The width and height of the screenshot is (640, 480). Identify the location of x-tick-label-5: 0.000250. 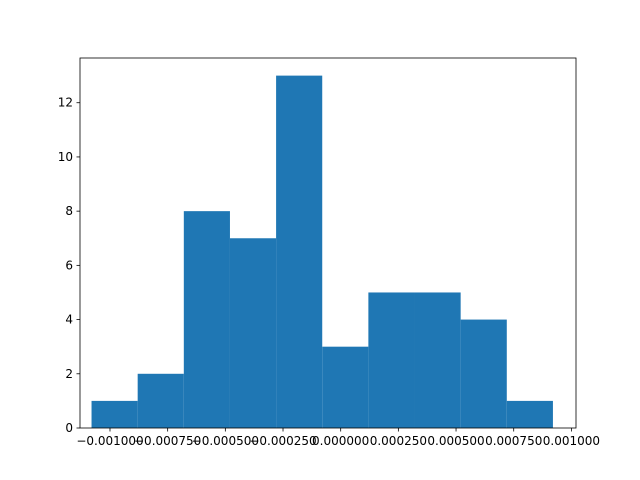
(398, 441).